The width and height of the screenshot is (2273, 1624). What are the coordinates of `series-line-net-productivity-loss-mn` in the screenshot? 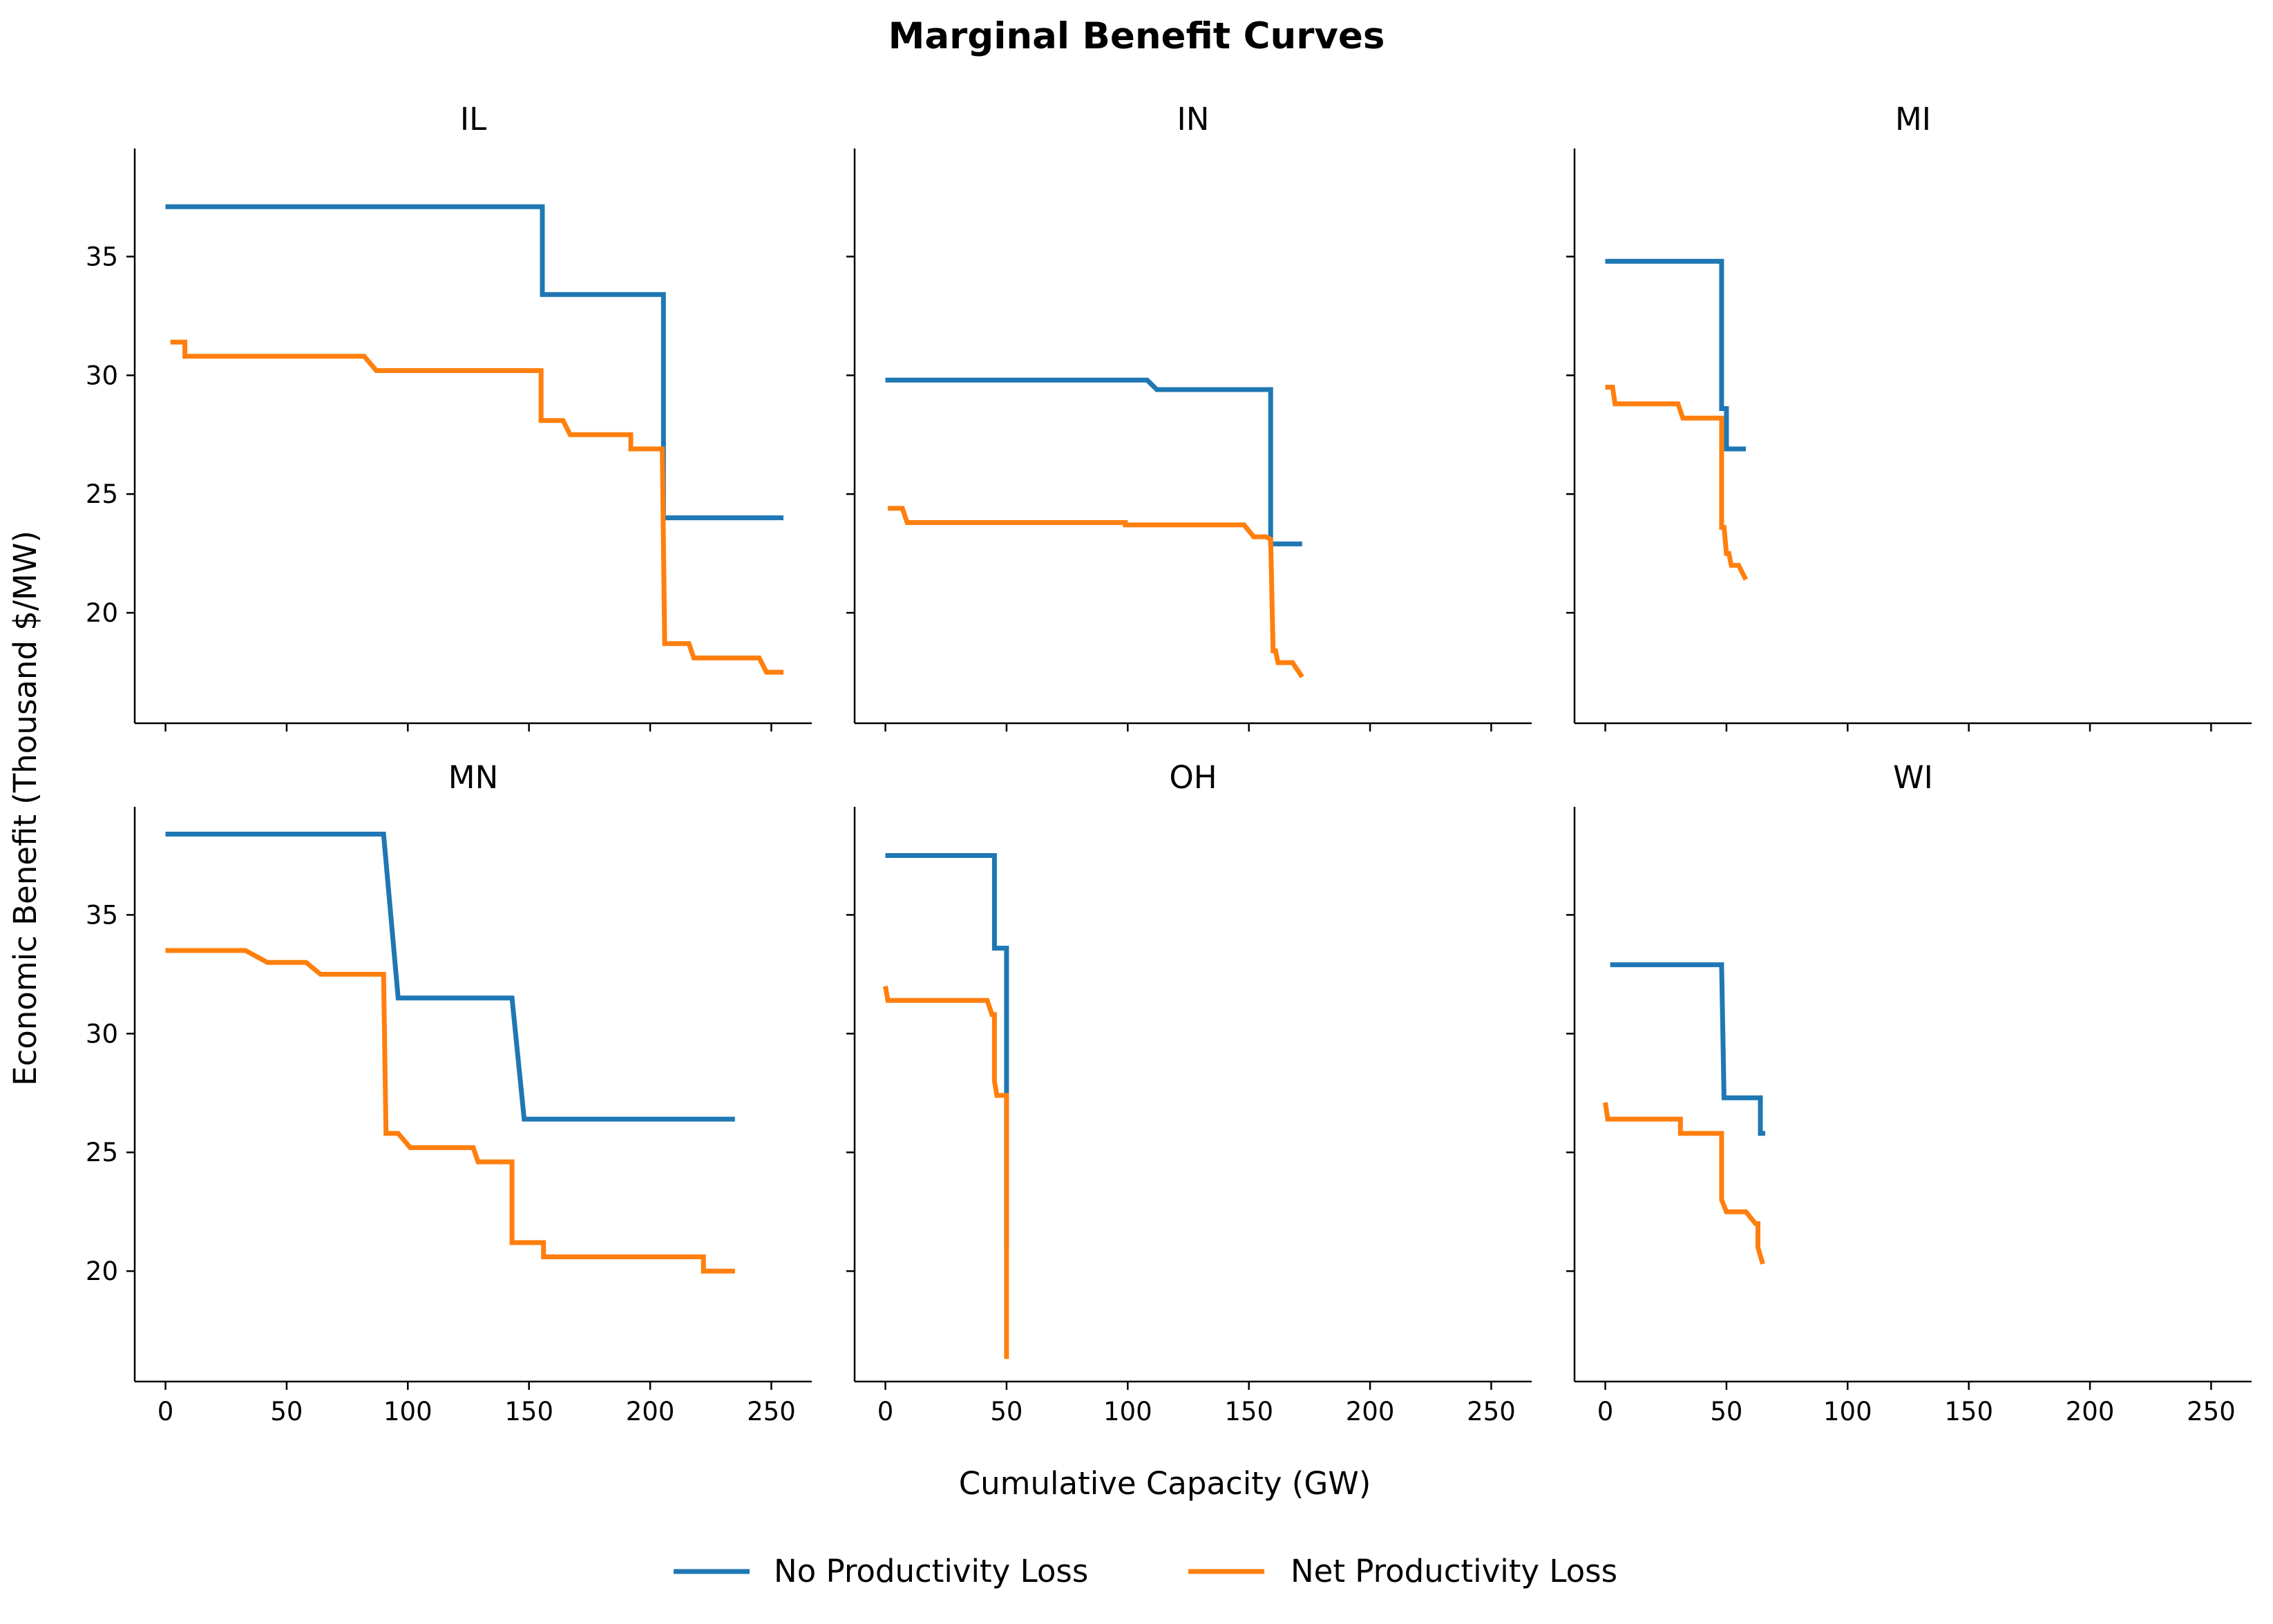 It's located at (450, 1111).